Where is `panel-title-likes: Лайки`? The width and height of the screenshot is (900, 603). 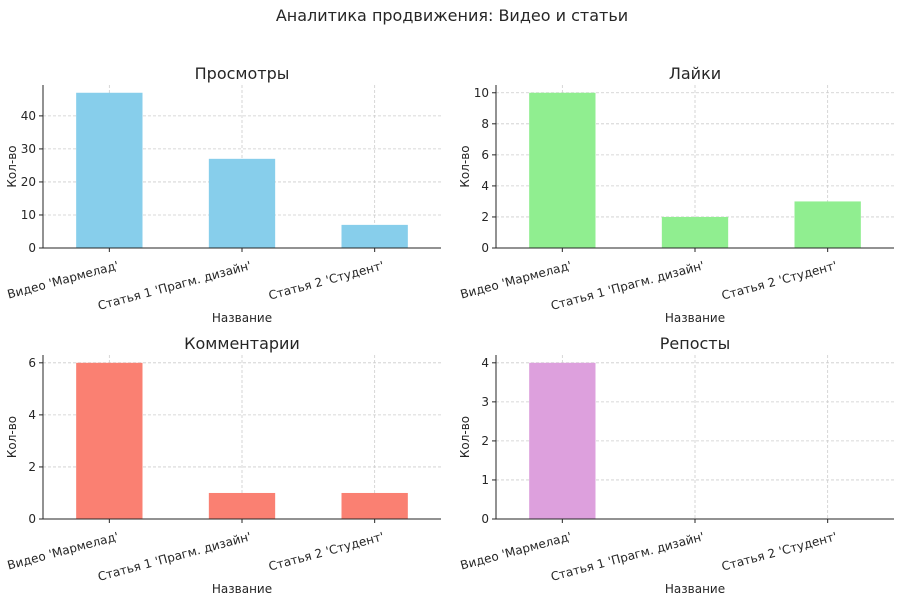 panel-title-likes: Лайки is located at coordinates (695, 73).